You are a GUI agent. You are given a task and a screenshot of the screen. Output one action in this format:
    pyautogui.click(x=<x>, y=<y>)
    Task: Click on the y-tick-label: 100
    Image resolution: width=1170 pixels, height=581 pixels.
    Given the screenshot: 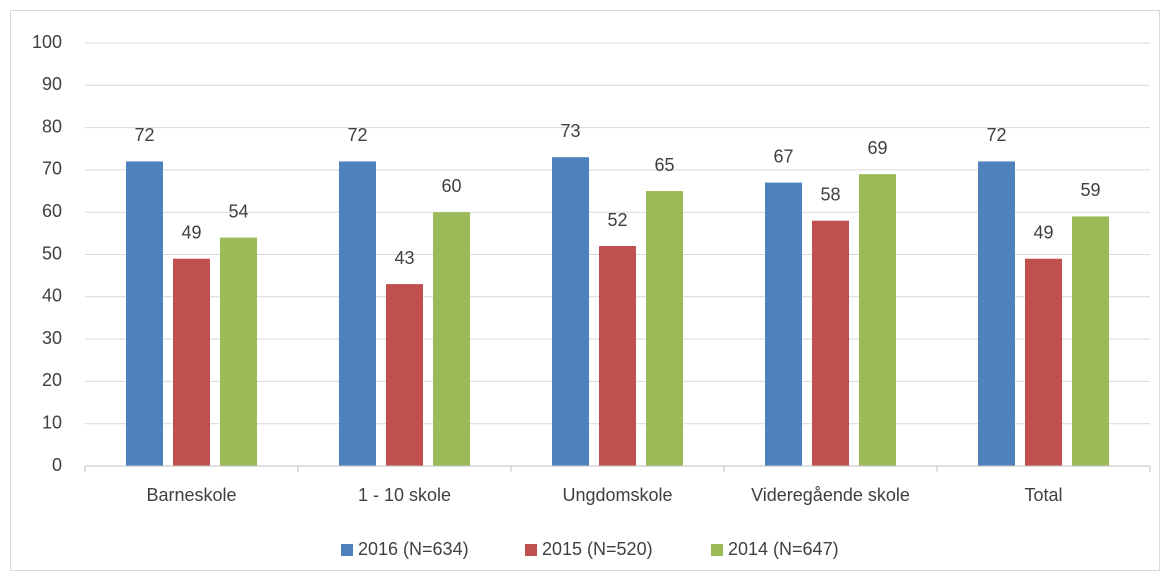 What is the action you would take?
    pyautogui.click(x=47, y=42)
    